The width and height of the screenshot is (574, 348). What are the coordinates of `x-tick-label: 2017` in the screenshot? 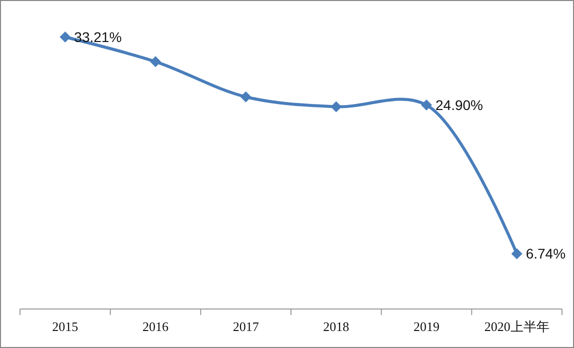 It's located at (246, 326).